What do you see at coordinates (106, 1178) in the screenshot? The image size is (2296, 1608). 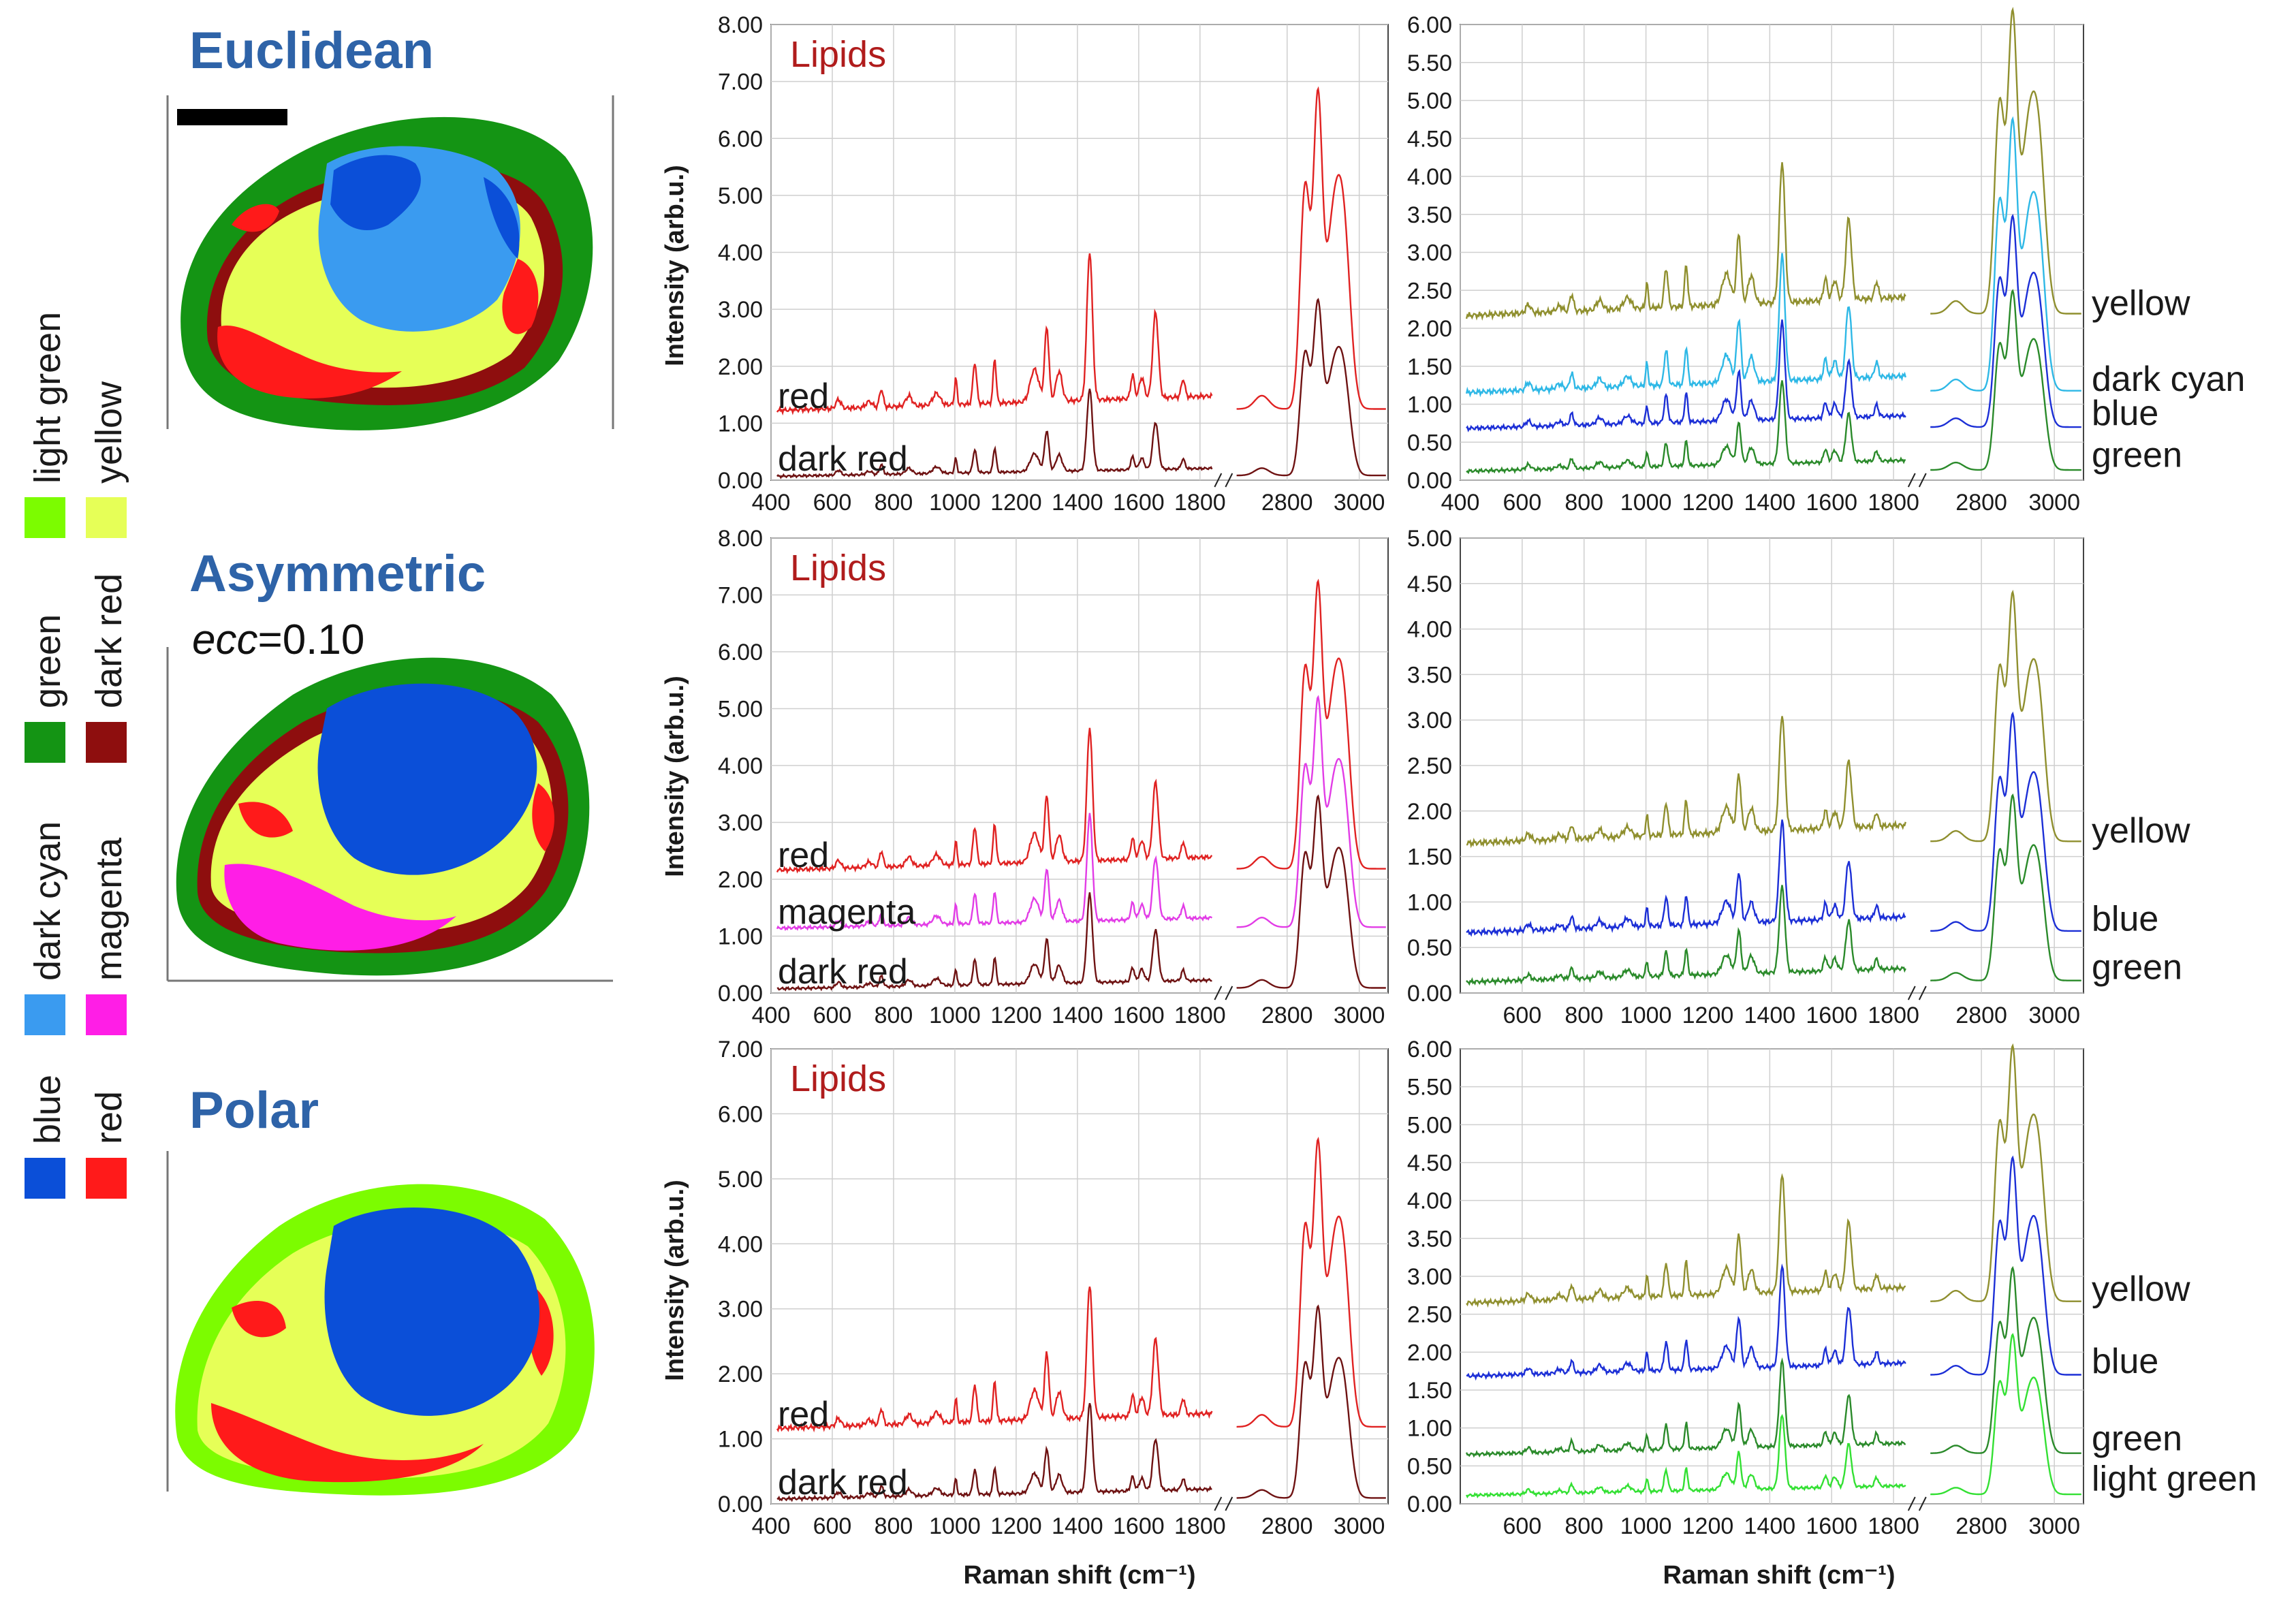 I see `legend-swatch-red` at bounding box center [106, 1178].